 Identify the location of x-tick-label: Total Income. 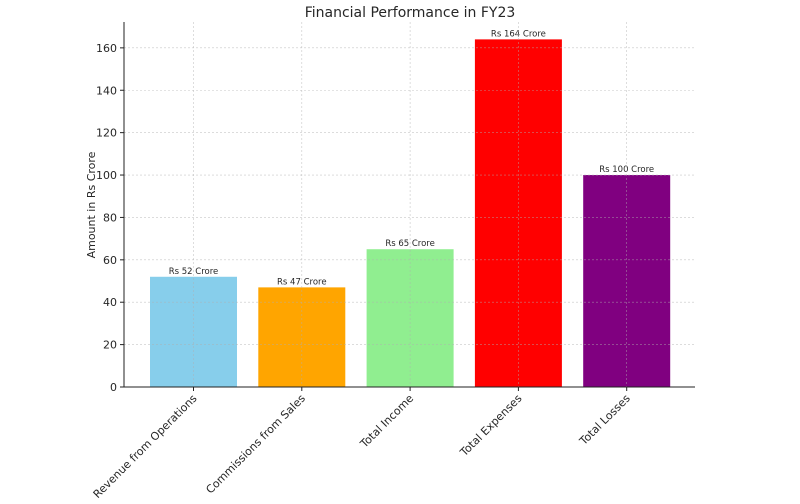
(386, 421).